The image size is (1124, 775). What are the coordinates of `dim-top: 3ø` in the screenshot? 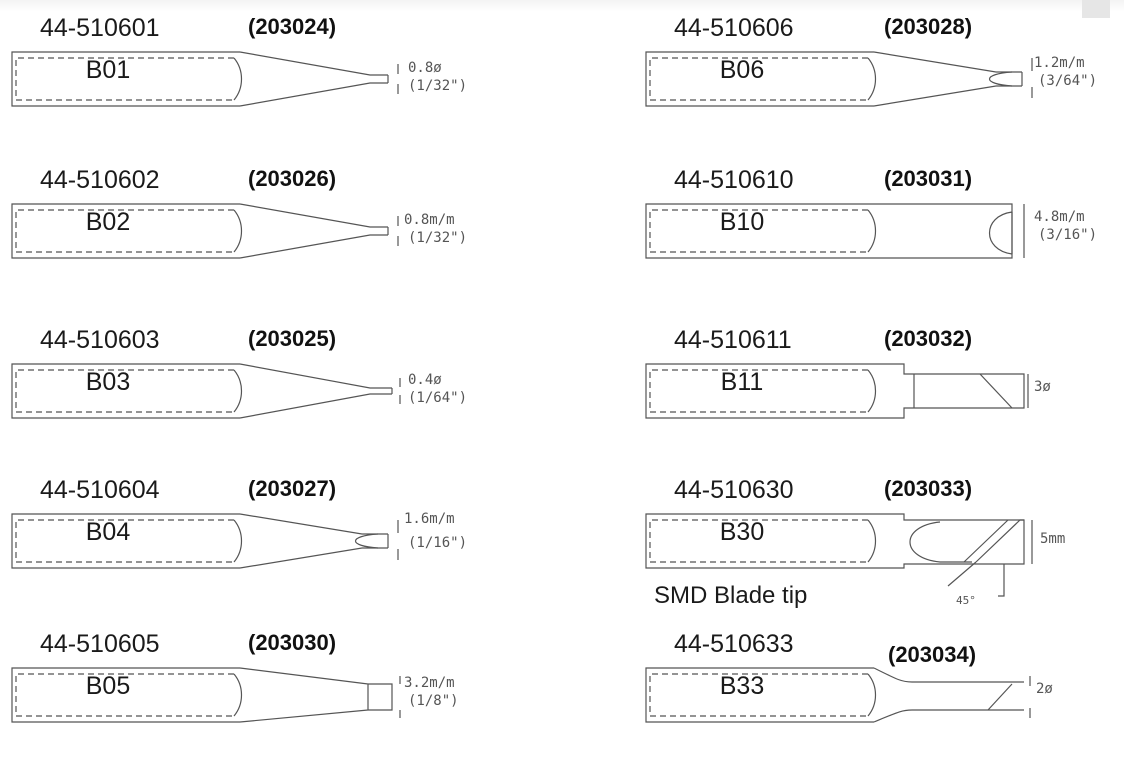 It's located at (1042, 387).